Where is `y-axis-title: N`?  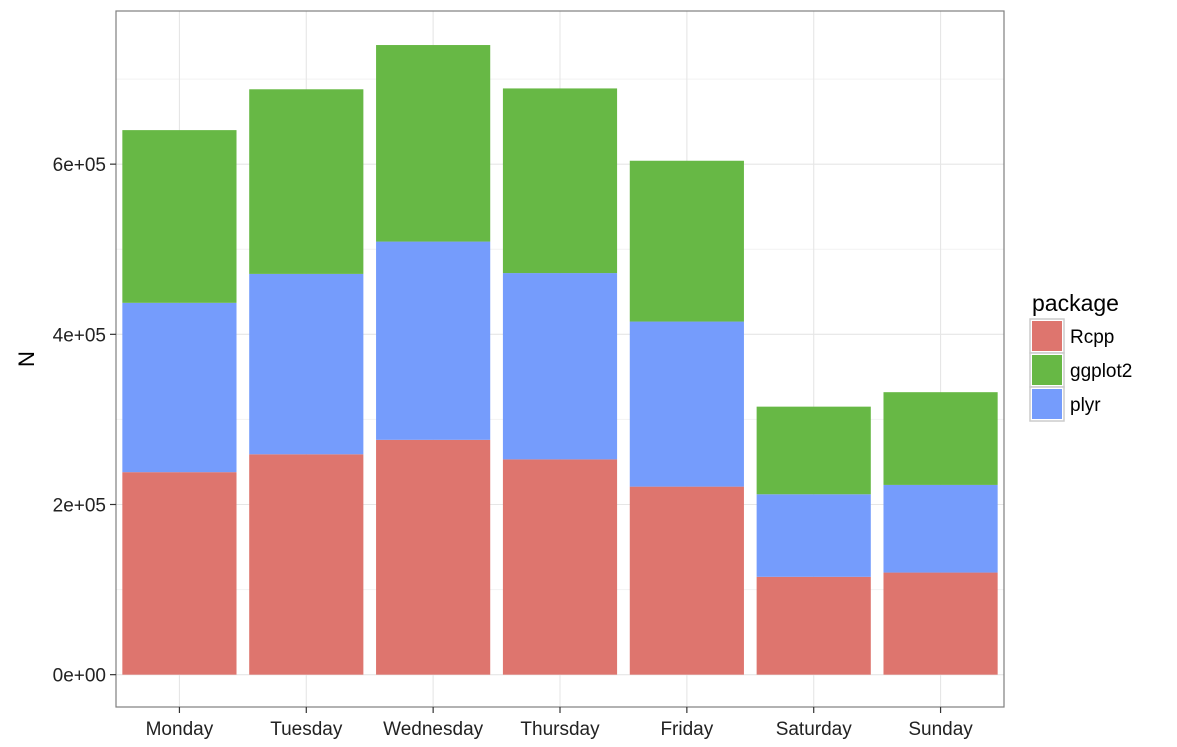
y-axis-title: N is located at coordinates (26, 359).